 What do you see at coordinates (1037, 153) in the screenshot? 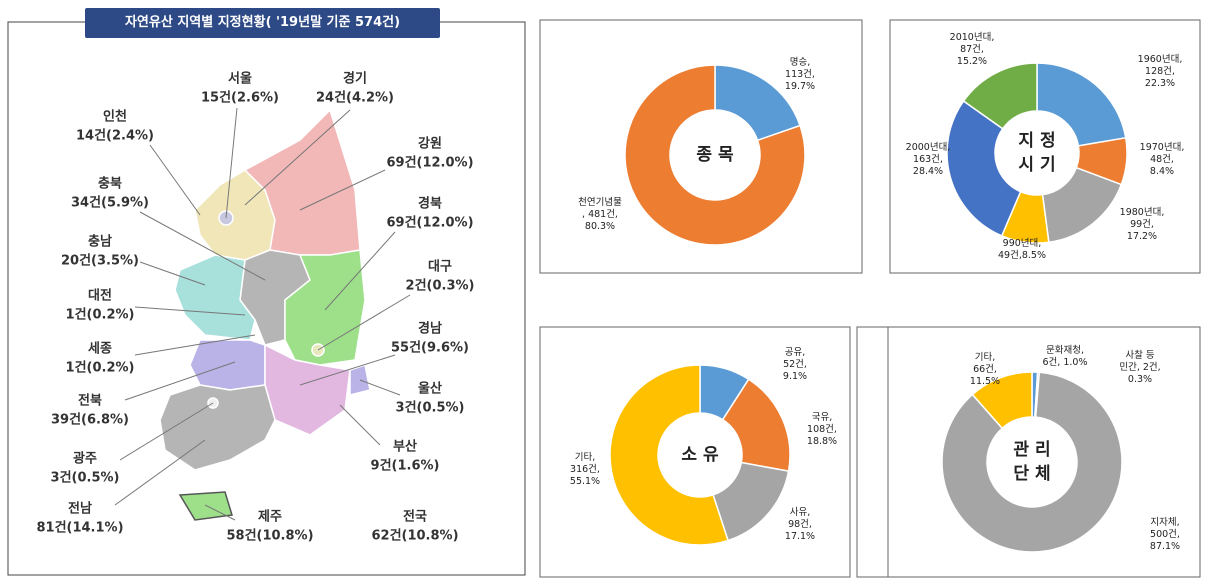
I see `donut-title: 지 정 시 기` at bounding box center [1037, 153].